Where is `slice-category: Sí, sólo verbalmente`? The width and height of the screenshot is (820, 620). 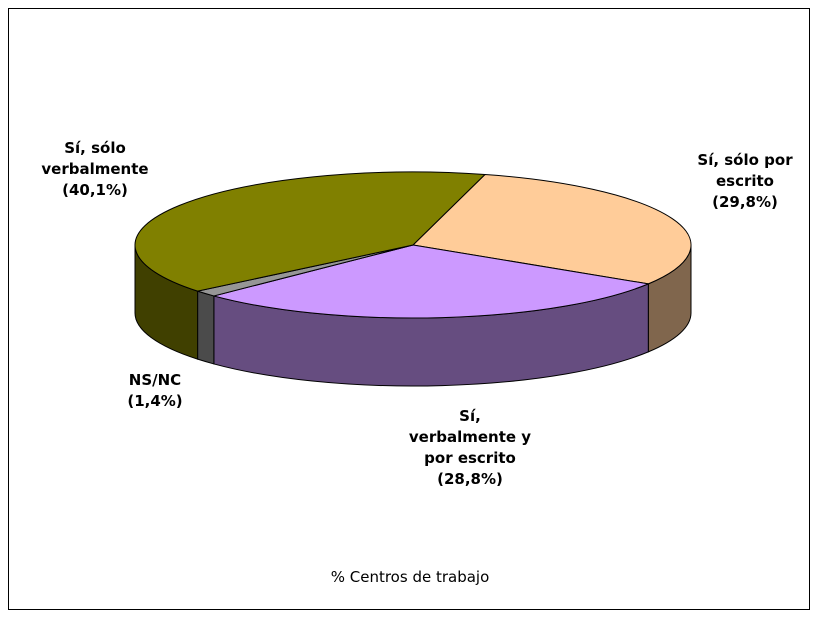
slice-category: Sí, sólo verbalmente is located at coordinates (95, 158).